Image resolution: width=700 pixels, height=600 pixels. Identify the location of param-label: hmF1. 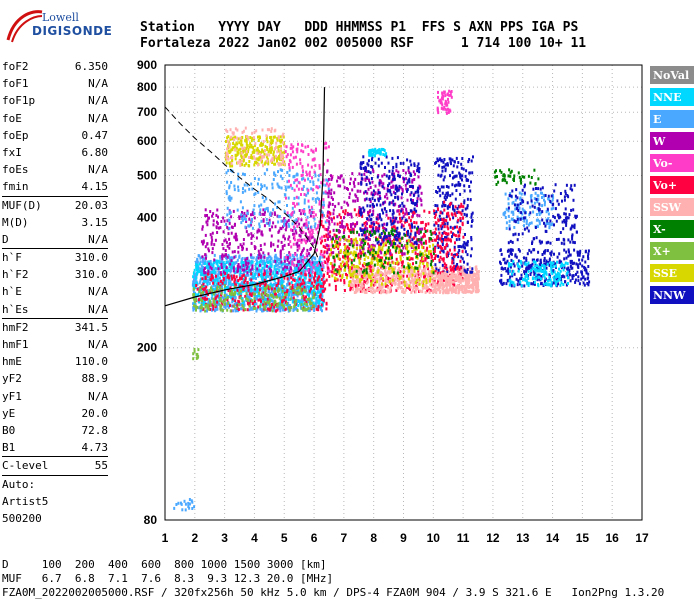
(15, 344).